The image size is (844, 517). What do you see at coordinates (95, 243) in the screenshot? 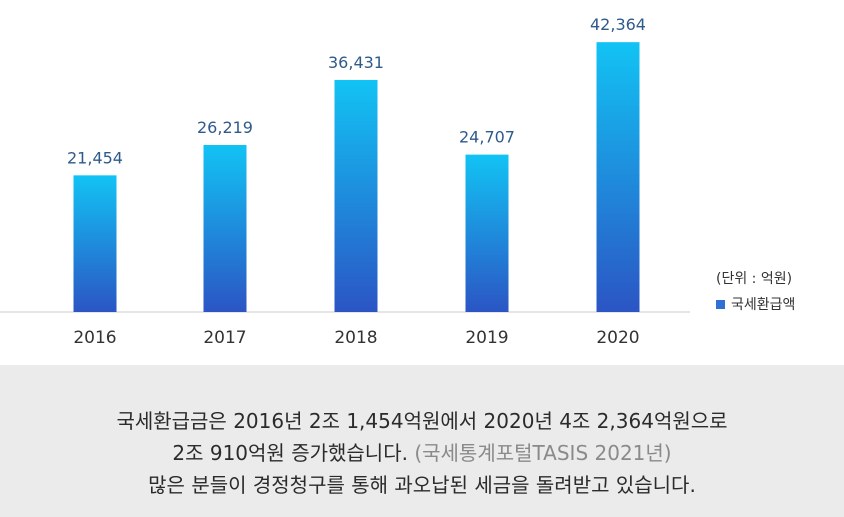
I see `bar-2016` at bounding box center [95, 243].